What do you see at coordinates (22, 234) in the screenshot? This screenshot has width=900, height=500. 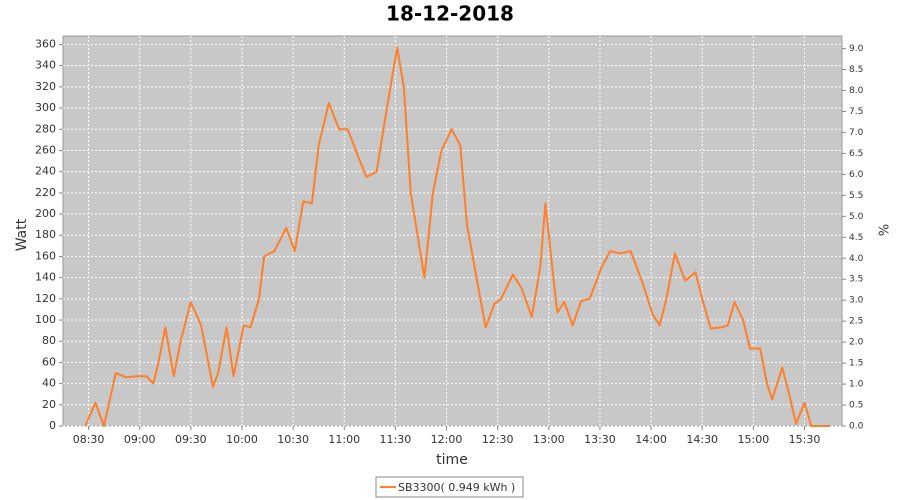 I see `y-axis-label: Watt` at bounding box center [22, 234].